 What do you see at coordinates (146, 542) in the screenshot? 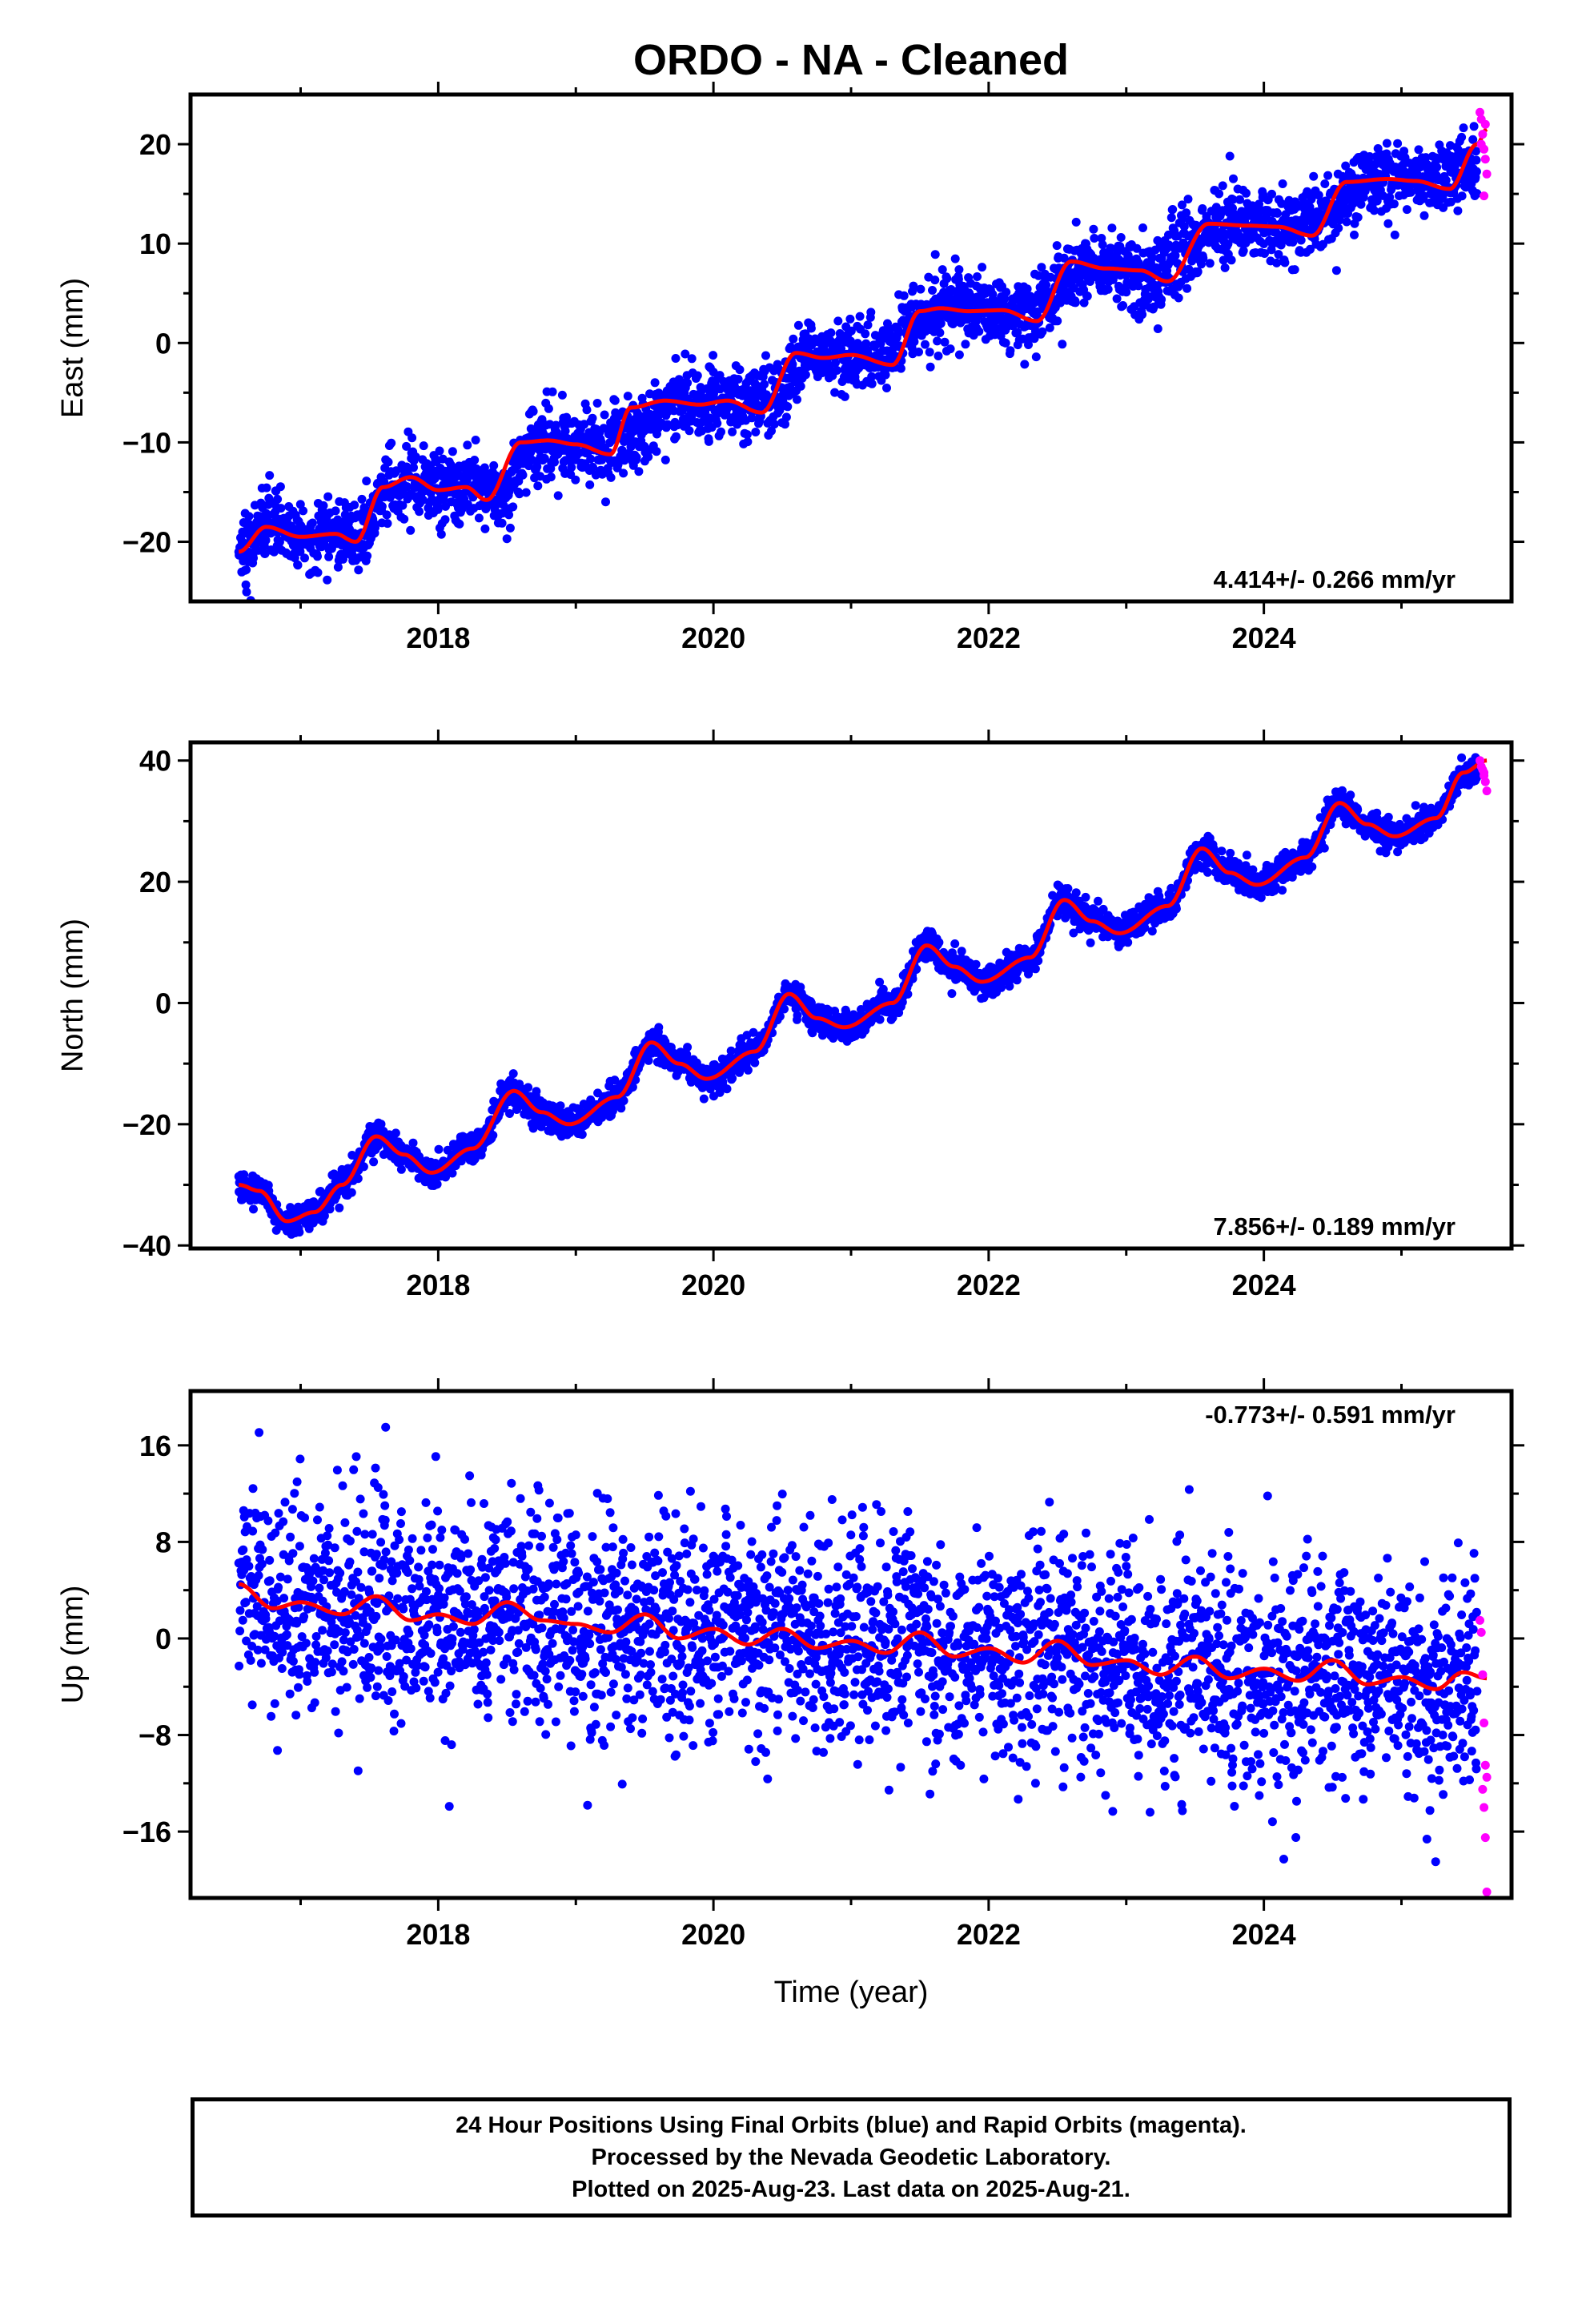
I see `y-tick-label: −20` at bounding box center [146, 542].